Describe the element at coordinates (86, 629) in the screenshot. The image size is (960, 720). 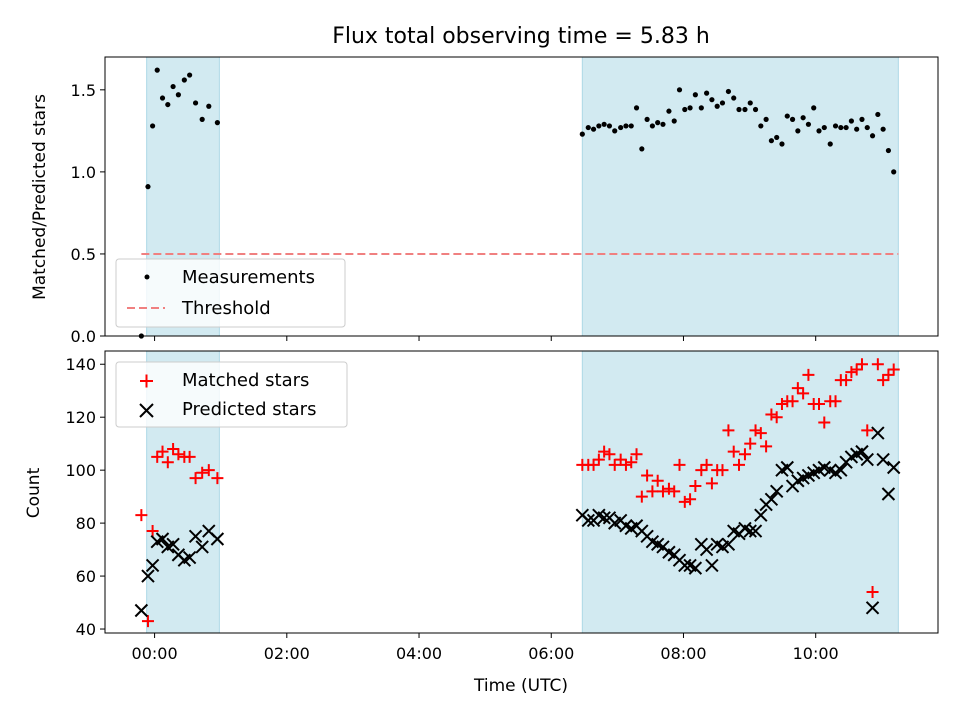
I see `y-tick-label-bottom-0: 40` at that location.